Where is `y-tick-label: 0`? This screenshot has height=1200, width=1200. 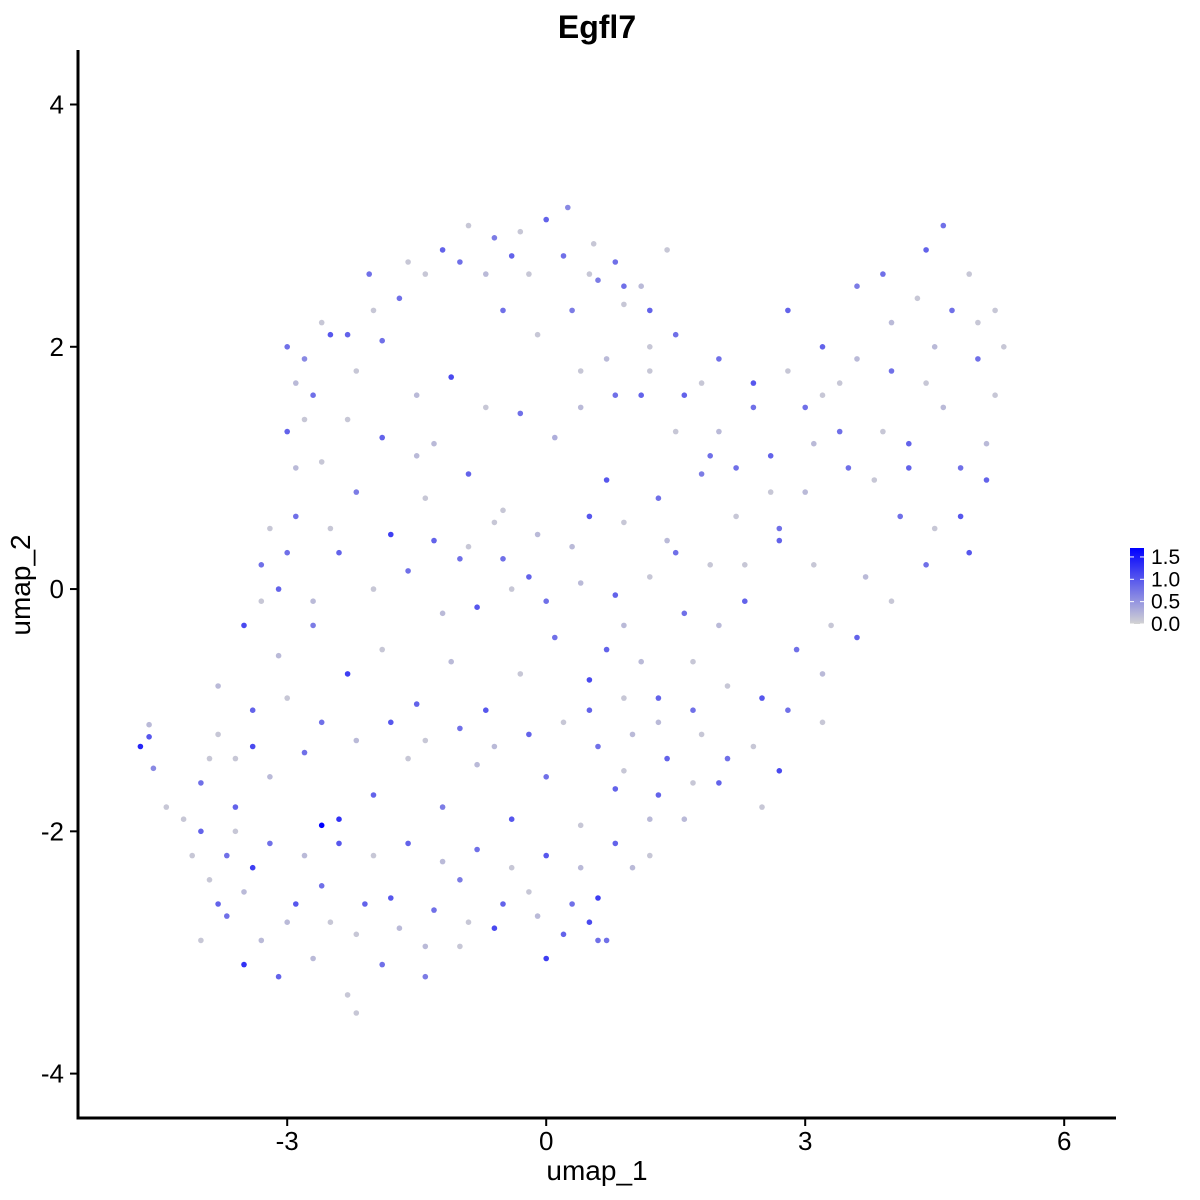
y-tick-label: 0 is located at coordinates (57, 589).